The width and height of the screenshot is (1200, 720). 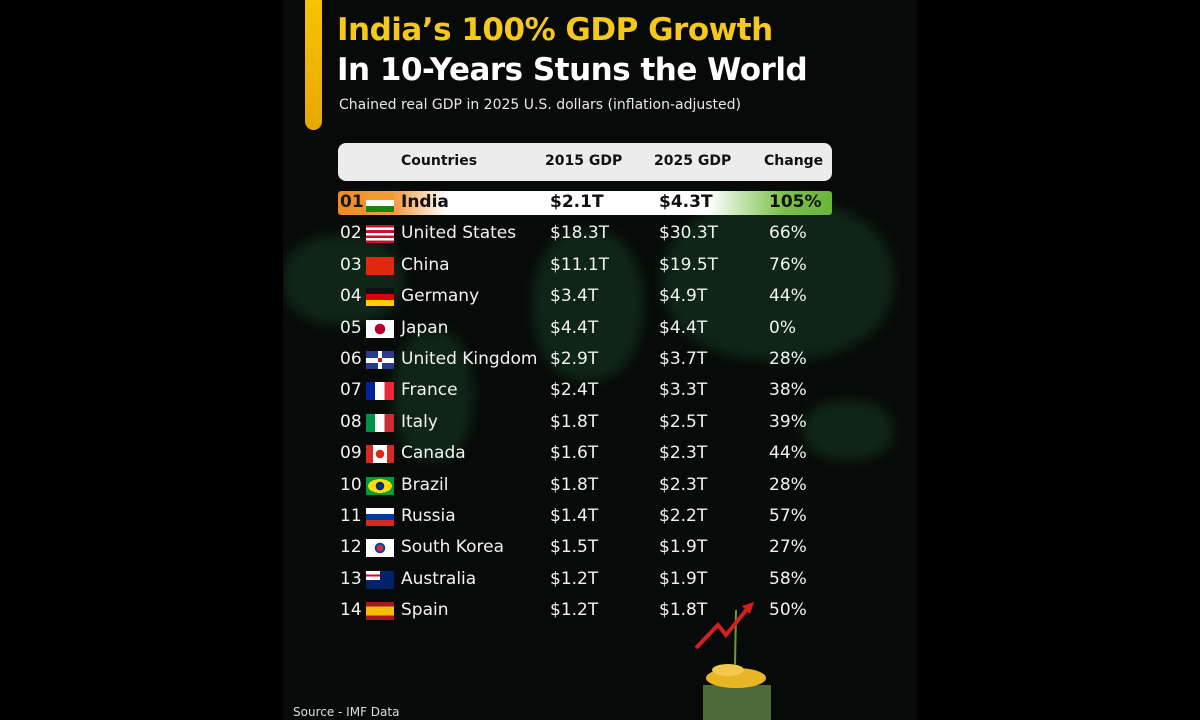 I want to click on germany-flag-icon, so click(x=380, y=297).